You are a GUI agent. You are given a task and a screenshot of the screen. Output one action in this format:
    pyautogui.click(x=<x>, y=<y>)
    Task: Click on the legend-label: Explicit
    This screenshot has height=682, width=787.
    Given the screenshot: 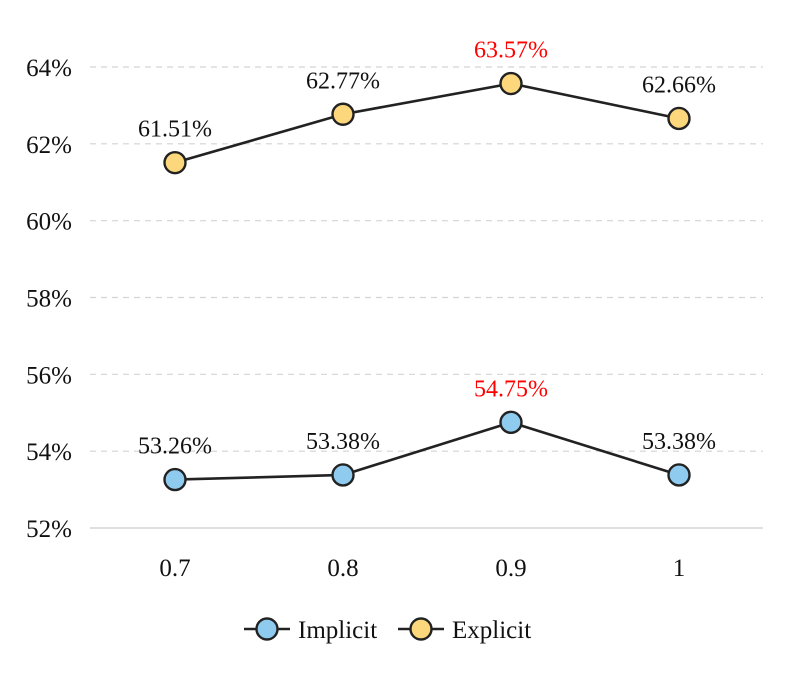 What is the action you would take?
    pyautogui.click(x=491, y=630)
    